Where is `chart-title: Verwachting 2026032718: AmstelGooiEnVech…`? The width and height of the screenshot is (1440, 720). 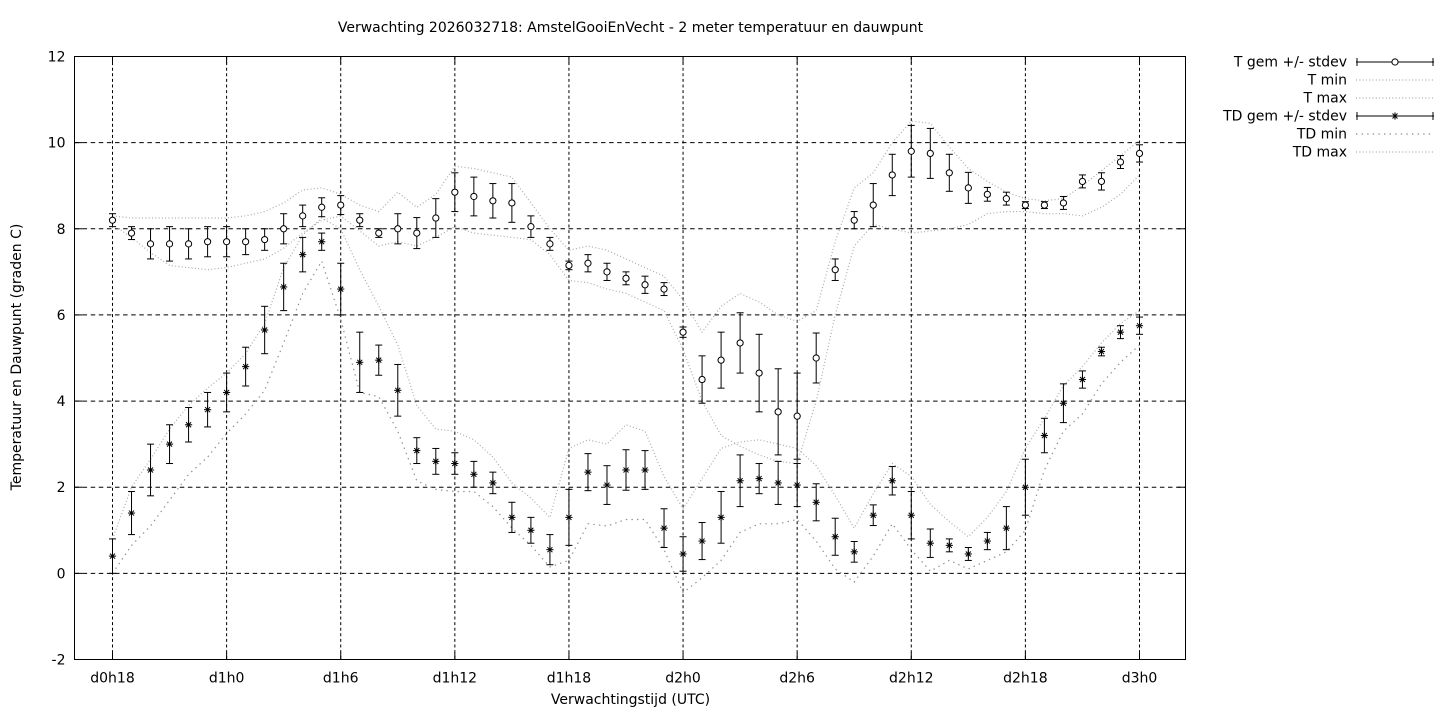
chart-title: Verwachting 2026032718: AmstelGooiEnVech… is located at coordinates (630, 28).